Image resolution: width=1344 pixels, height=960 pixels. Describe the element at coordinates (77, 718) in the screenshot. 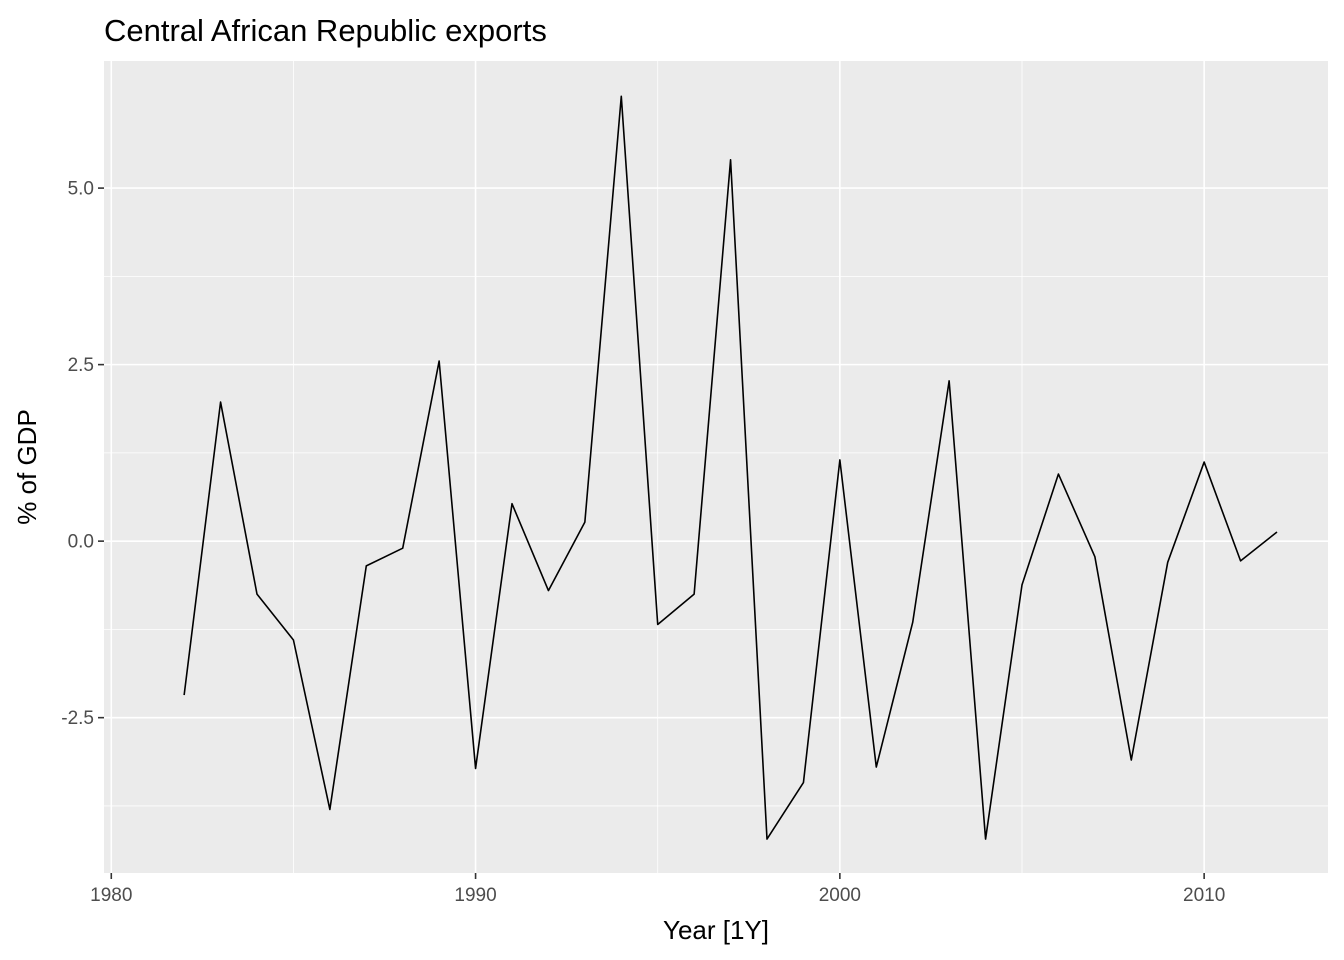

I see `y-tick-label: -2.5` at that location.